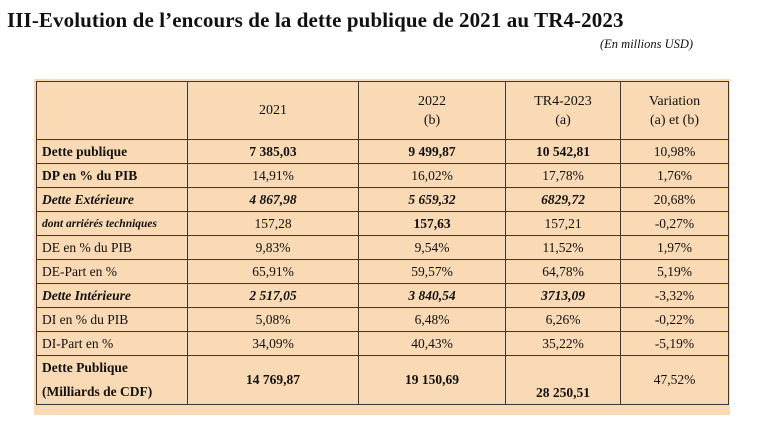 The image size is (762, 434). Describe the element at coordinates (273, 175) in the screenshot. I see `cell-2021: 14,91%` at that location.